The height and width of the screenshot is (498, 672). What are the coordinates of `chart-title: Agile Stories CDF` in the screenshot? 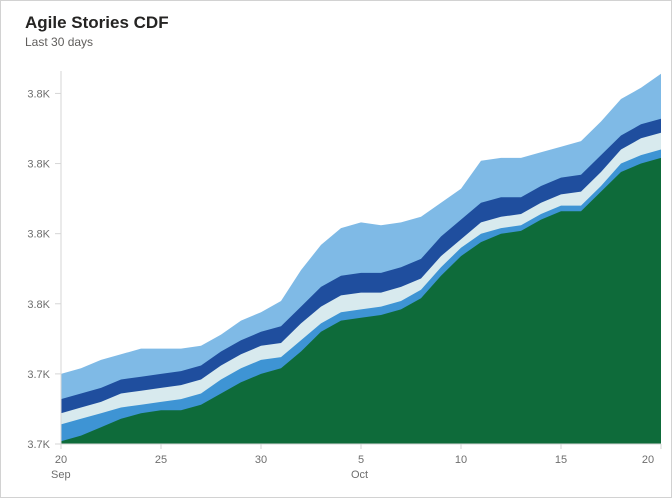 It's located at (97, 22).